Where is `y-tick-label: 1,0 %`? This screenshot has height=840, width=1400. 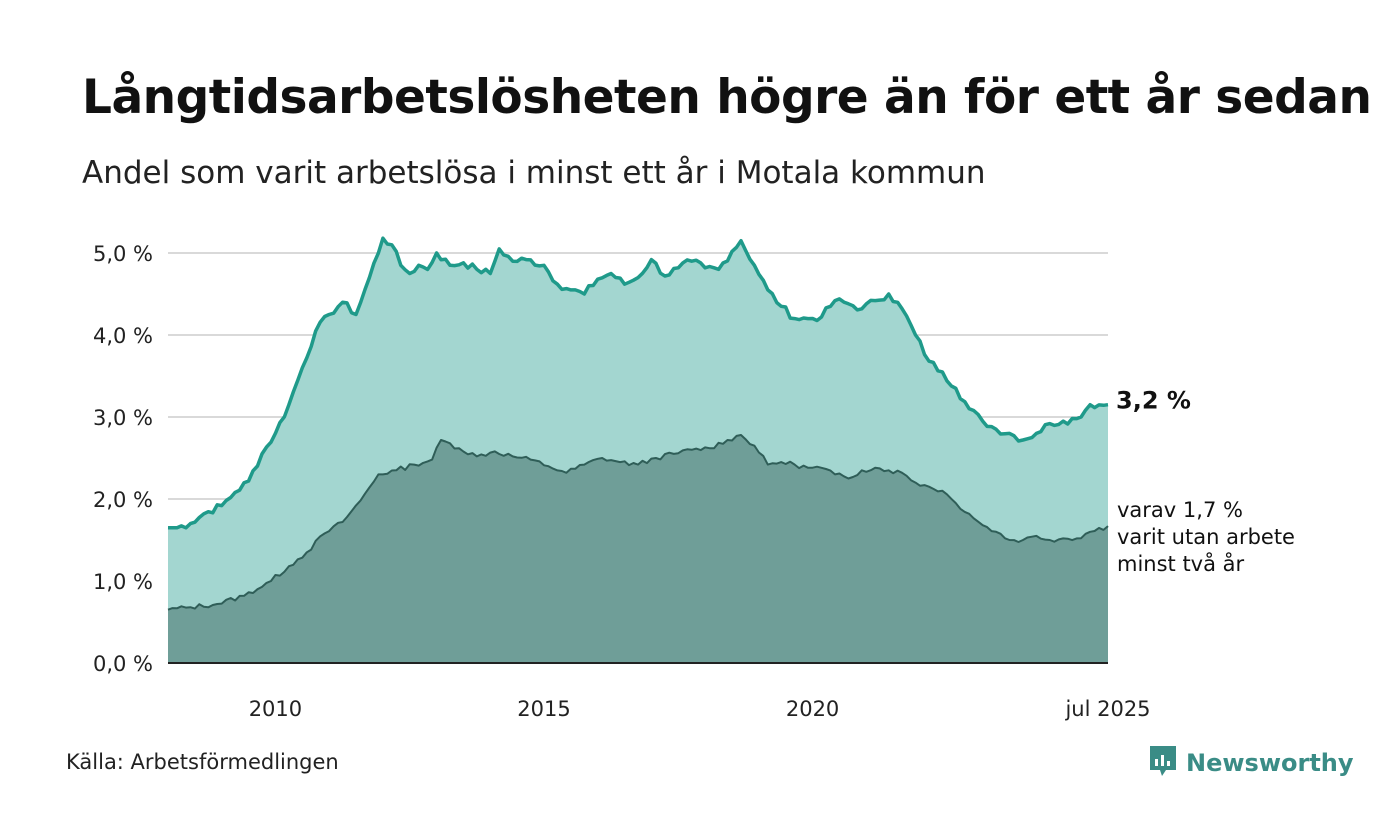 y-tick-label: 1,0 % is located at coordinates (123, 582).